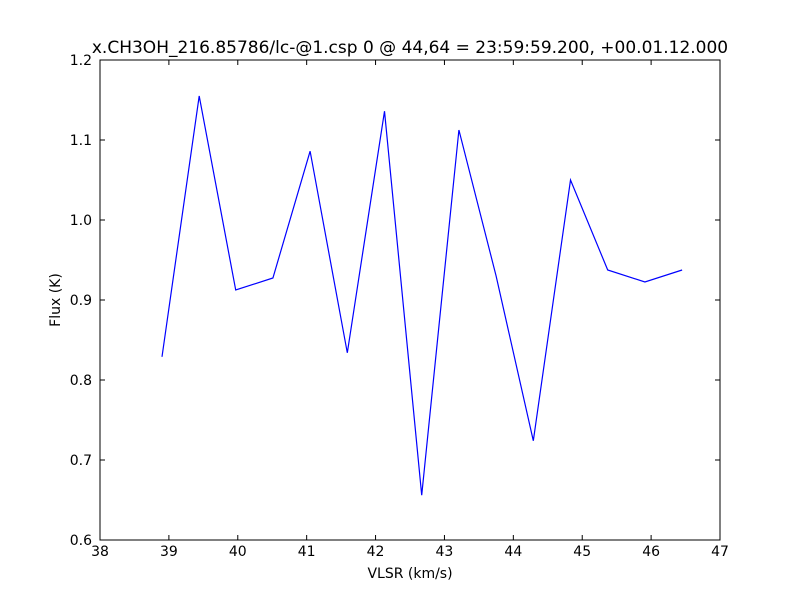 Image resolution: width=800 pixels, height=600 pixels. I want to click on x-tick-label: 40, so click(238, 552).